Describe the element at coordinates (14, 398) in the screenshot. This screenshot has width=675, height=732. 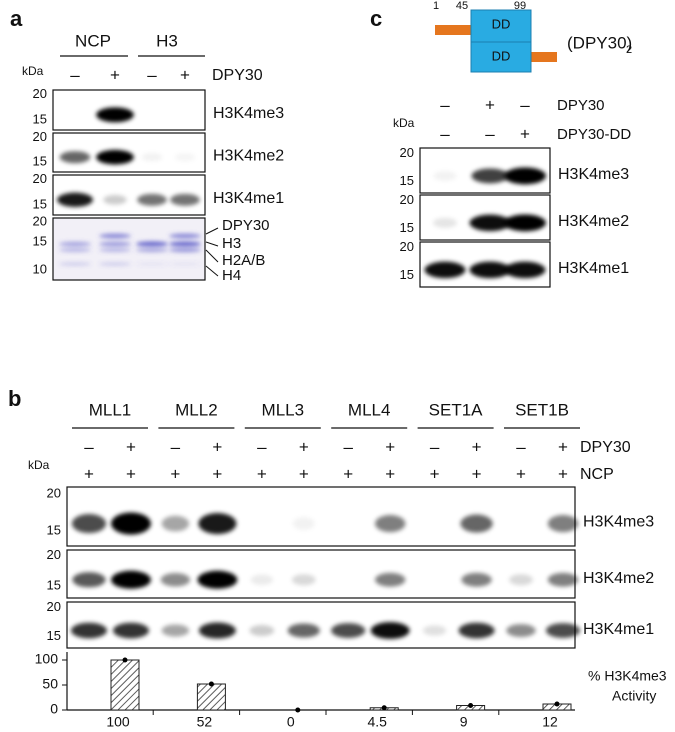
I see `panel-label: b` at that location.